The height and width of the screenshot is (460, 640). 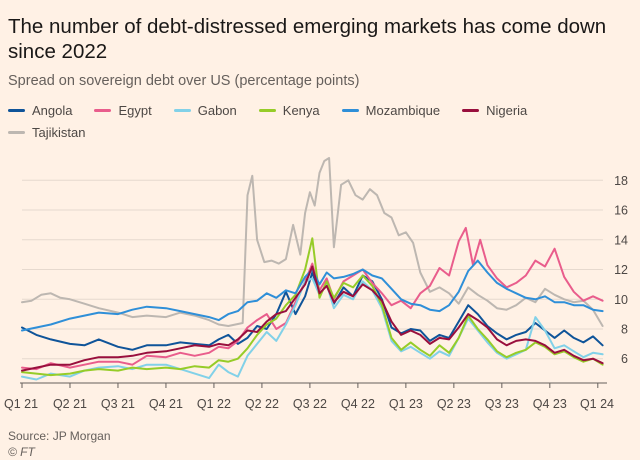 I want to click on source-note: Source: JP Morgan, so click(x=59, y=436).